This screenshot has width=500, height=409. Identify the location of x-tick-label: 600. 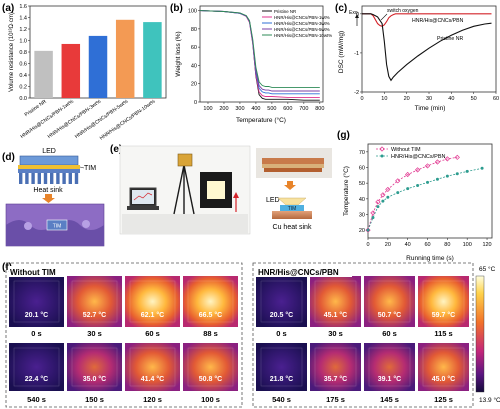
(287, 109).